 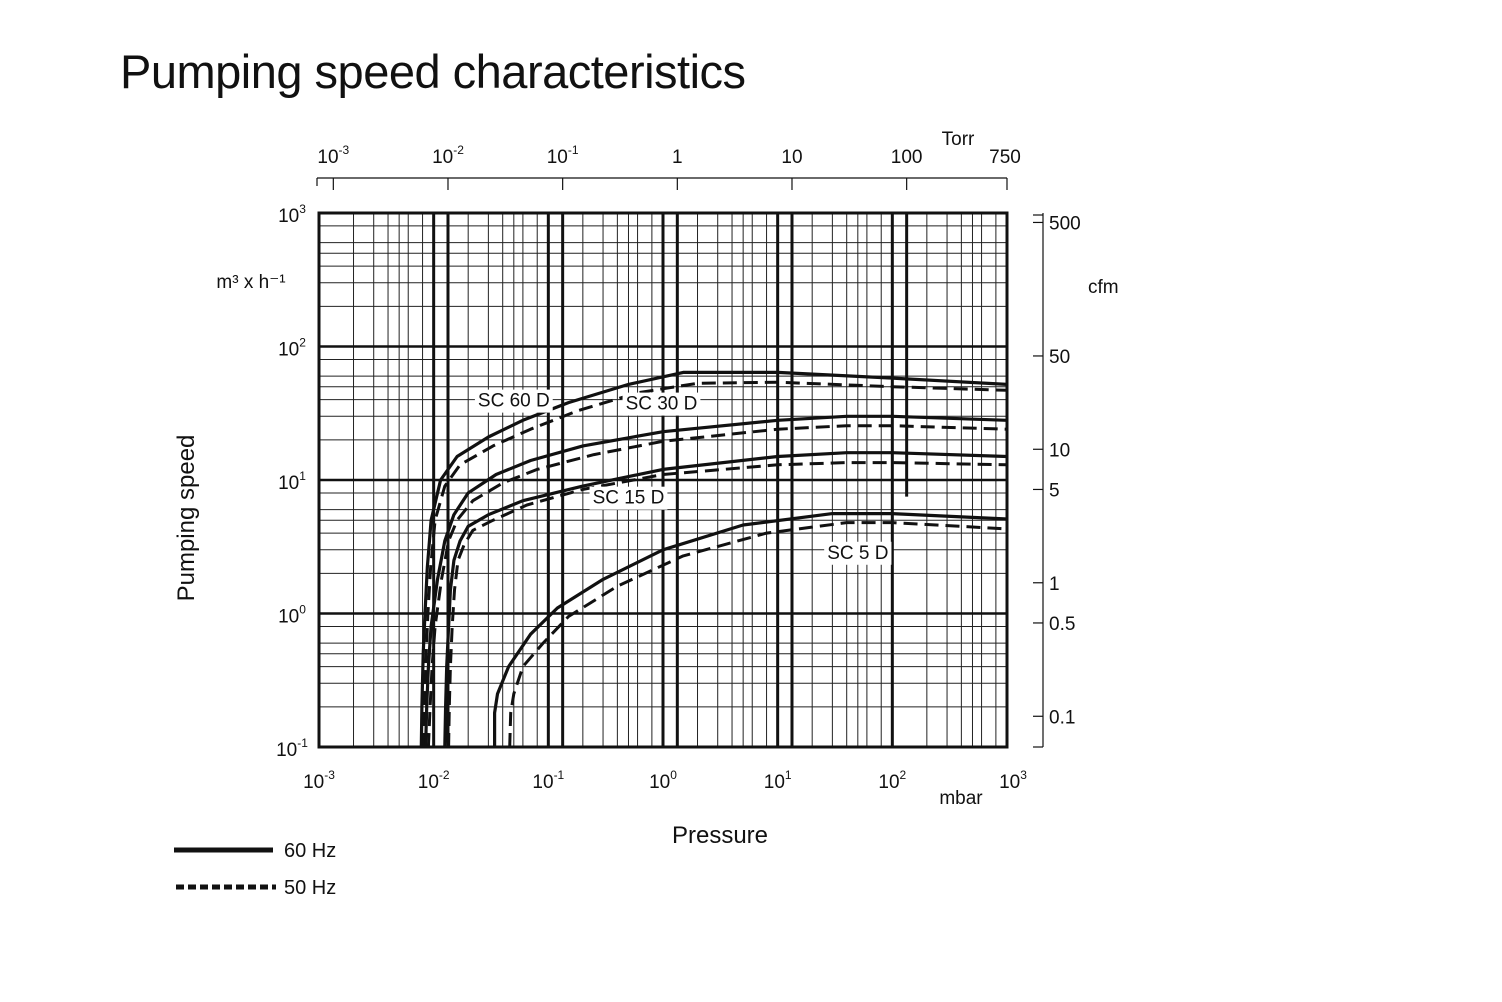 What do you see at coordinates (1059, 357) in the screenshot?
I see `cfm-tick-label: 50` at bounding box center [1059, 357].